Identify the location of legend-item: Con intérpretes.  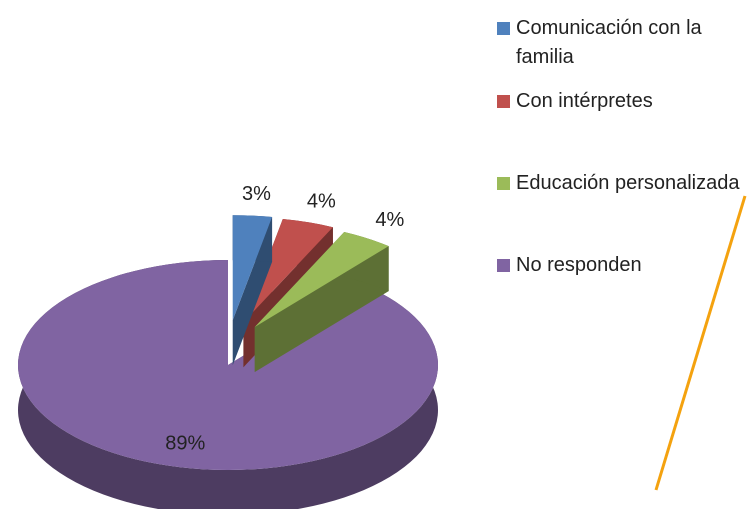
(622, 101).